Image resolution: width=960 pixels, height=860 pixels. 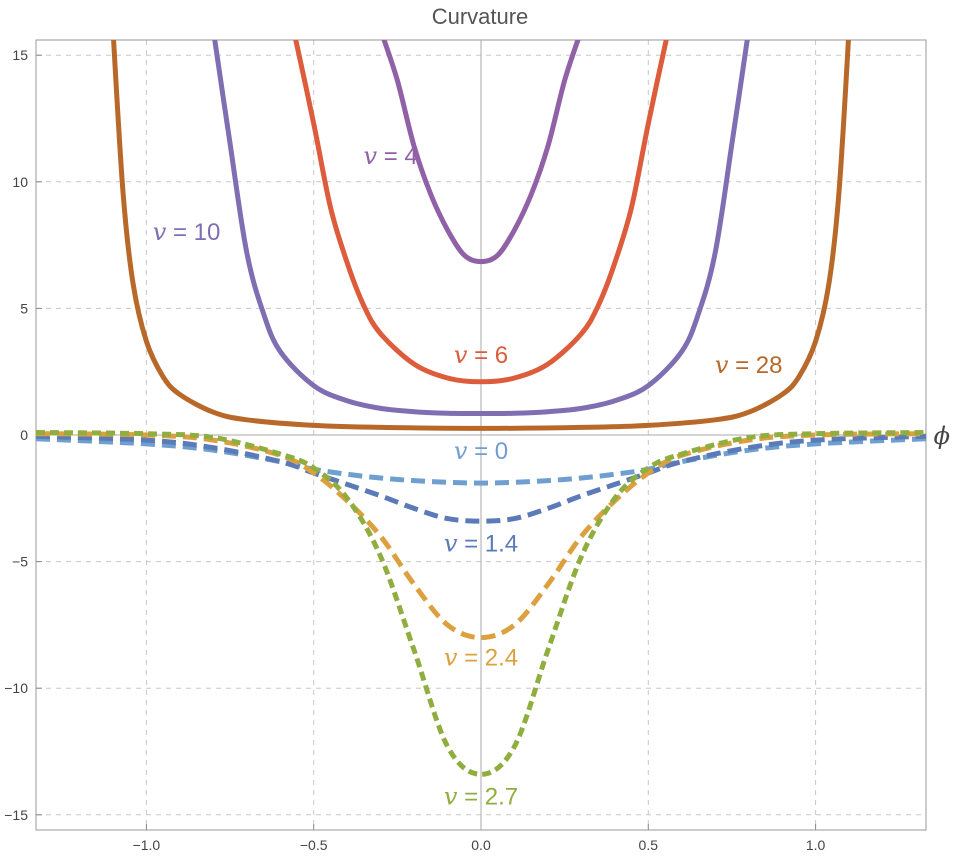 What do you see at coordinates (749, 365) in the screenshot?
I see `series-label-3: v = 28` at bounding box center [749, 365].